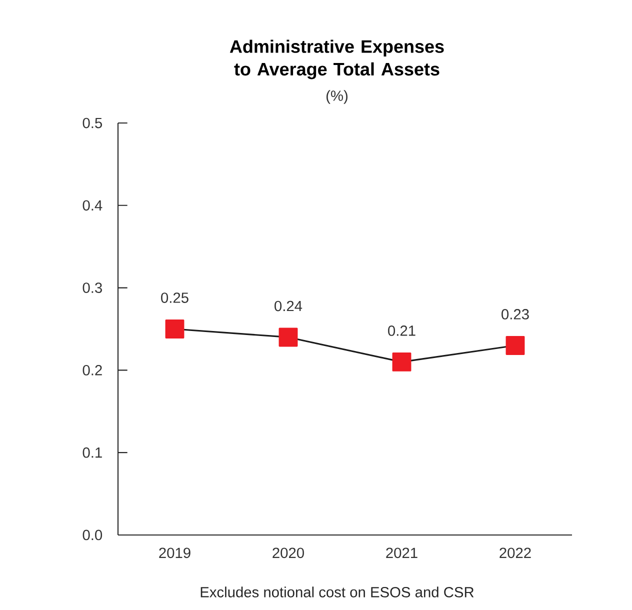 The height and width of the screenshot is (610, 632). Describe the element at coordinates (337, 60) in the screenshot. I see `chart-title: Administrative Expenses to Average Total Assets` at that location.